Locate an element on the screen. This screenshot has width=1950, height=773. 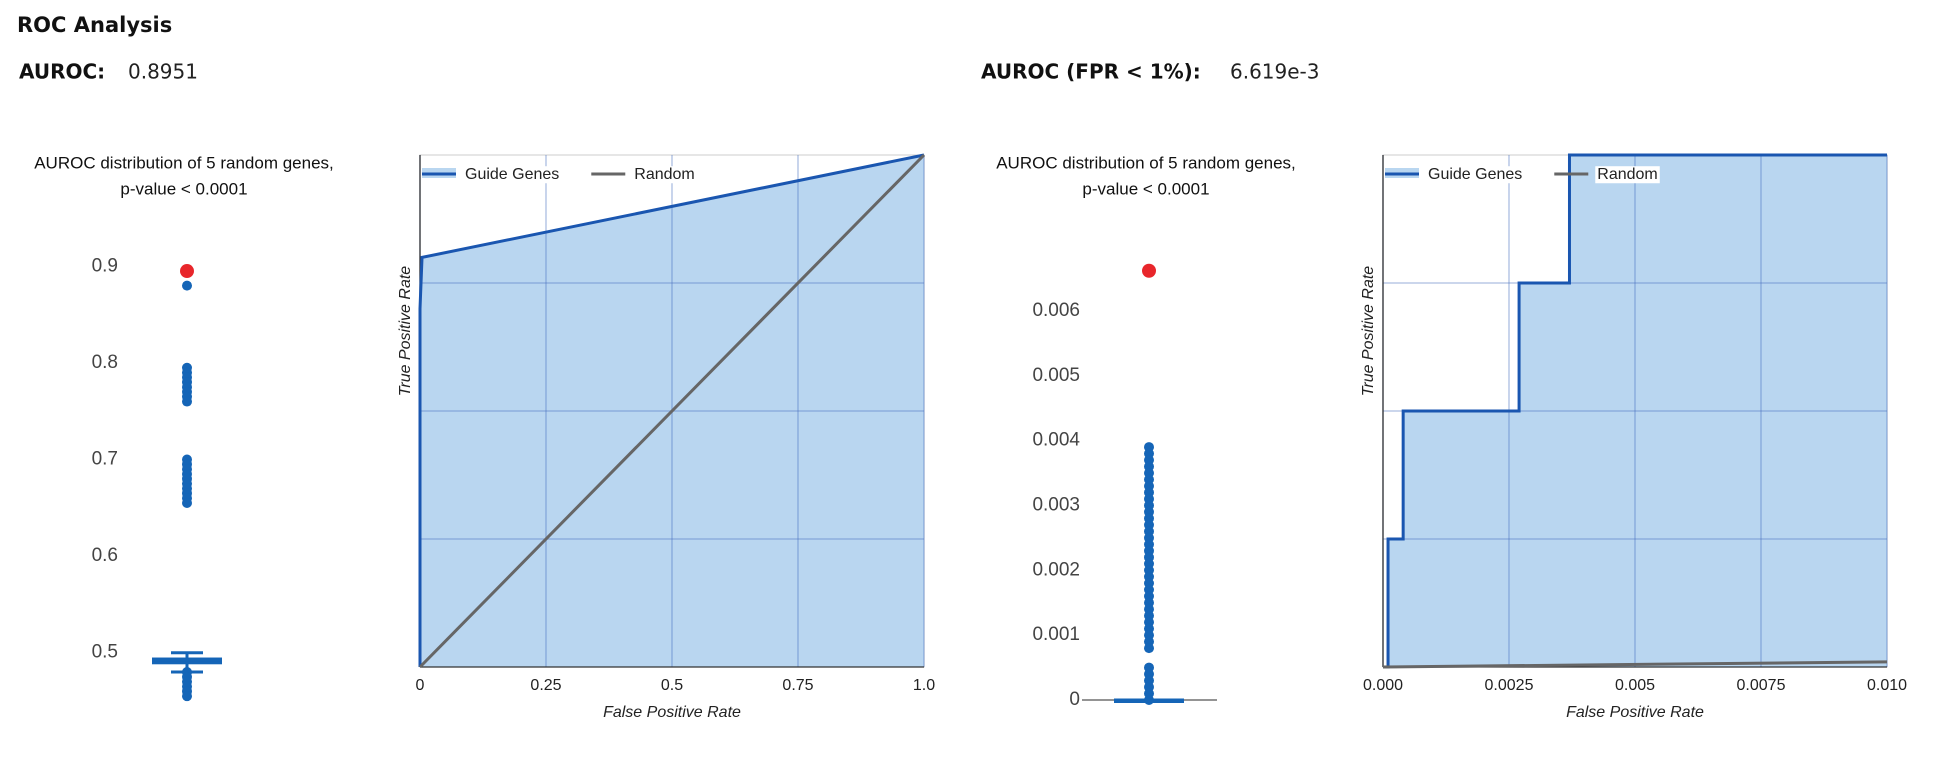
x-tick-label: 1.0 is located at coordinates (924, 685).